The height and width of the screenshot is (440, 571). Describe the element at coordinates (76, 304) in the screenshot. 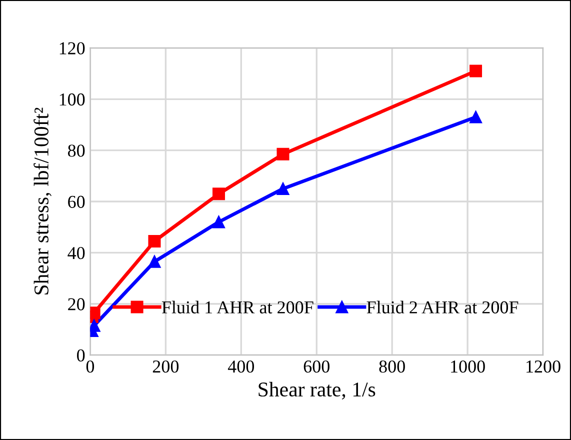

I see `y-tick-label: 20` at that location.